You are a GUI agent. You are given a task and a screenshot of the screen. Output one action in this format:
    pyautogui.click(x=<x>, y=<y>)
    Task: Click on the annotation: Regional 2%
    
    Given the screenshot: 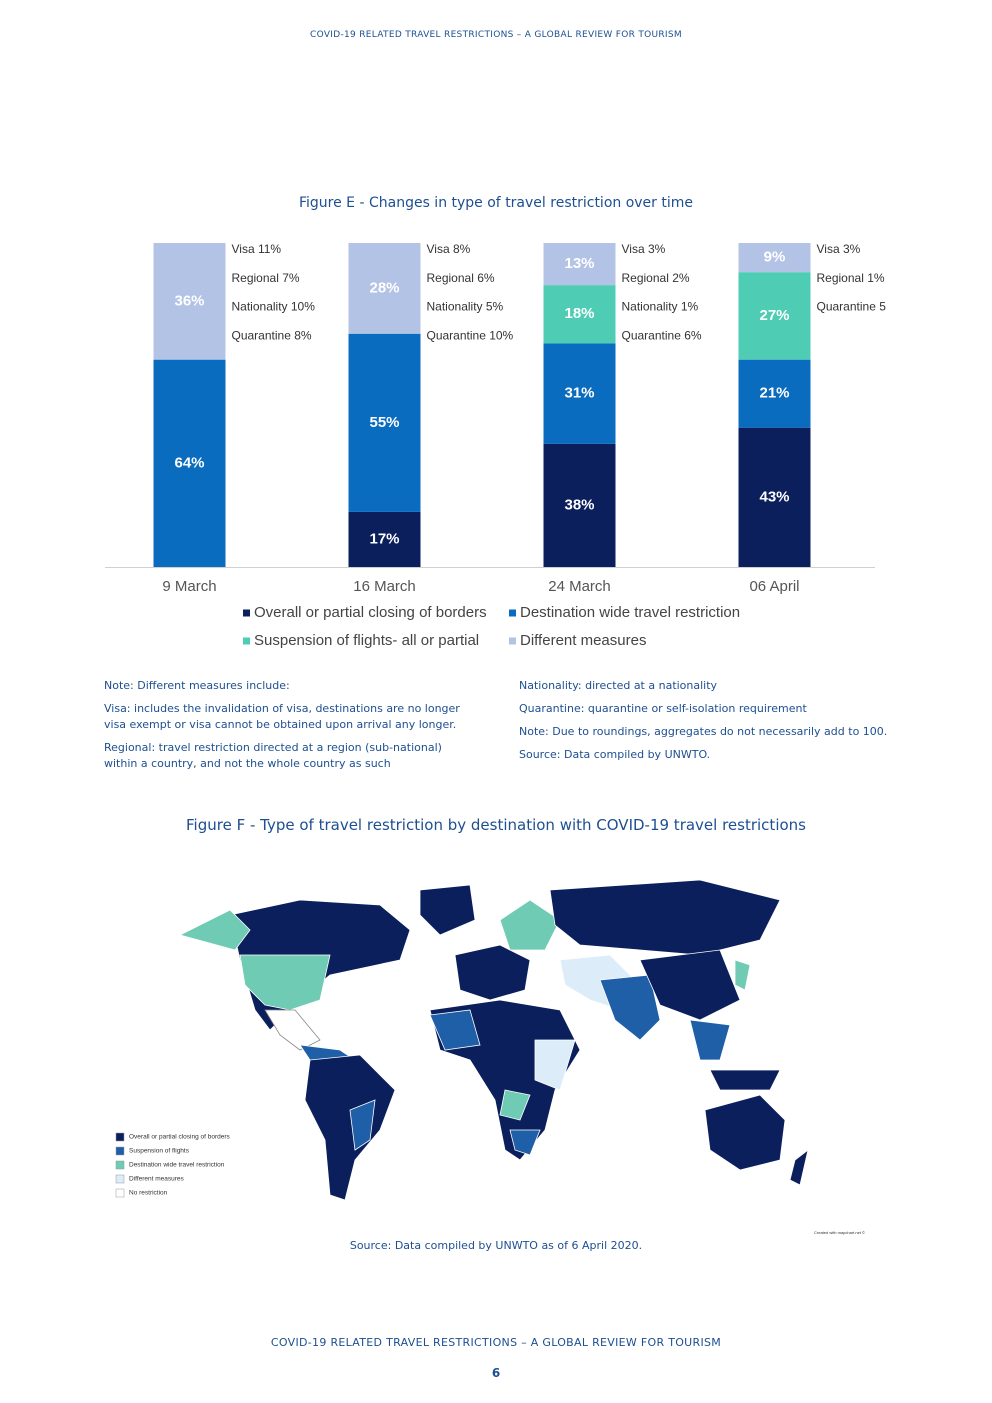 What is the action you would take?
    pyautogui.click(x=656, y=278)
    